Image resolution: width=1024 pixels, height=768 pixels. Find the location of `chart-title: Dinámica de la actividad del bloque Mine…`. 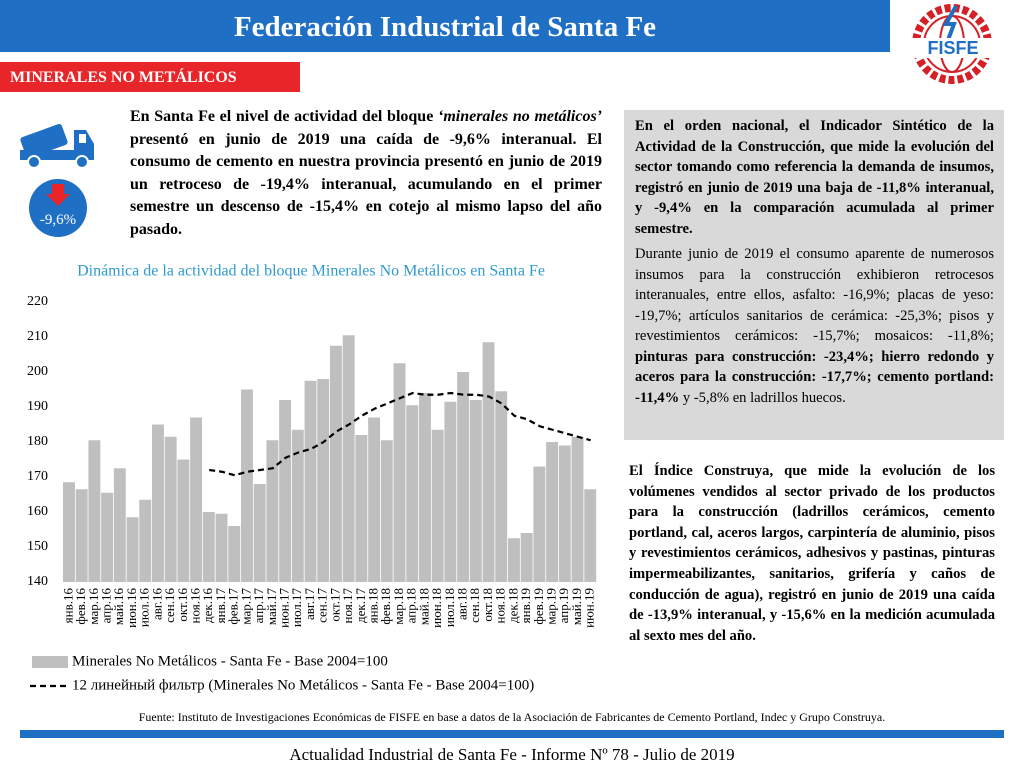

chart-title: Dinámica de la actividad del bloque Mine… is located at coordinates (311, 271).